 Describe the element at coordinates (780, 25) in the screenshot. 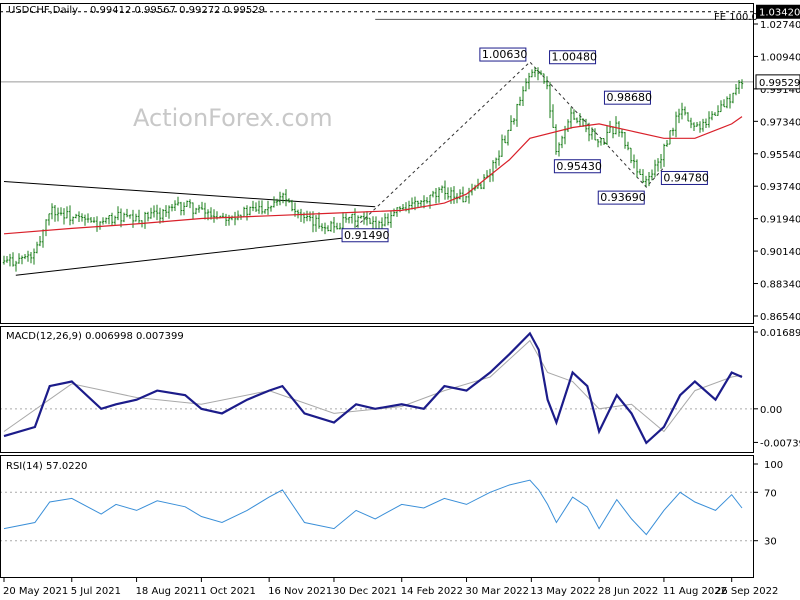

I see `price-tick-label: 1.02740` at that location.